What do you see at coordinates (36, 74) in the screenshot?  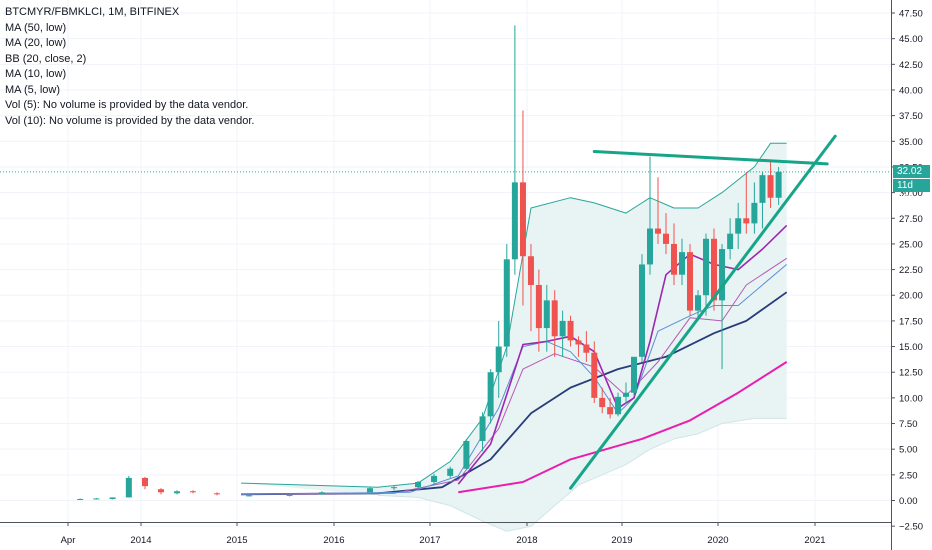 I see `legend-ma10: MA (10, low)` at bounding box center [36, 74].